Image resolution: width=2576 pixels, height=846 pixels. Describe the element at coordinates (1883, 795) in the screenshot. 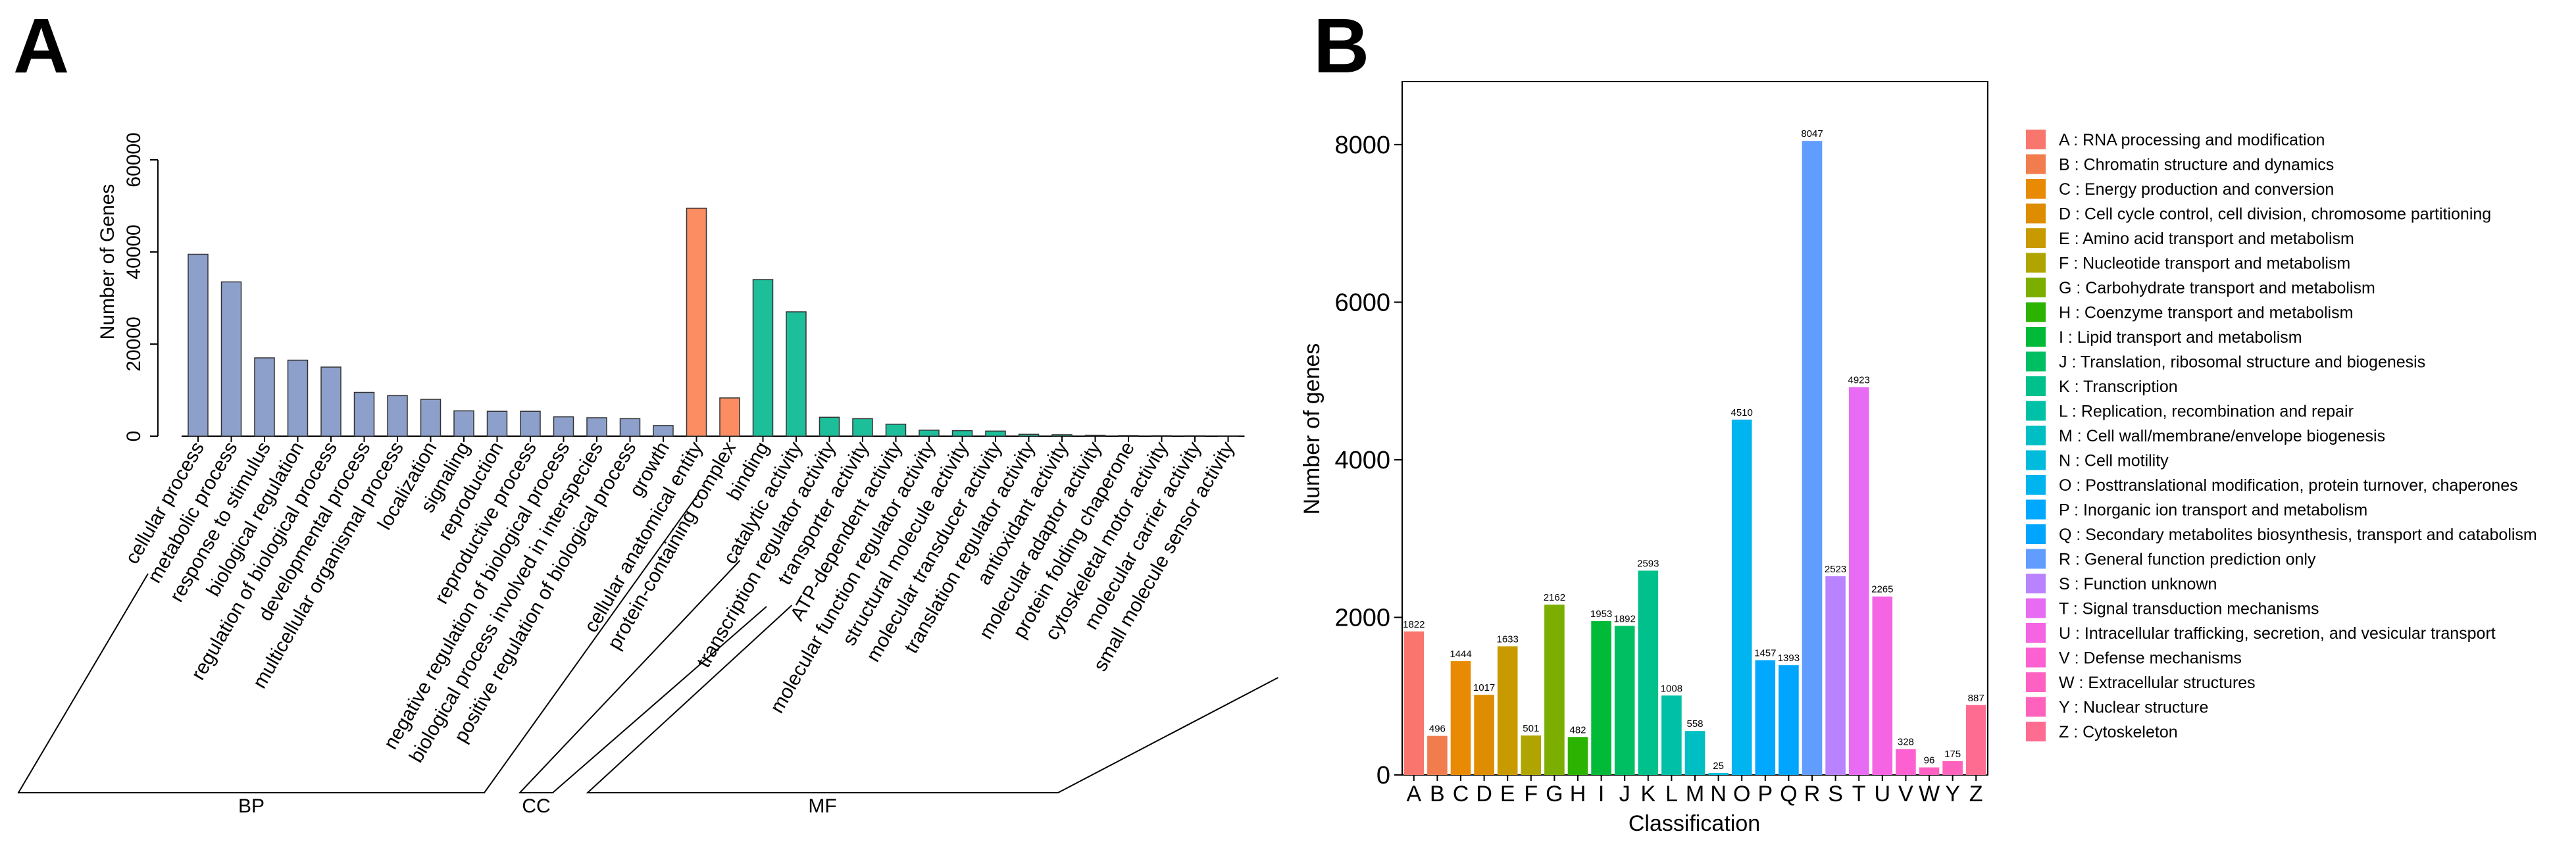

I see `x-tick-label: U` at that location.